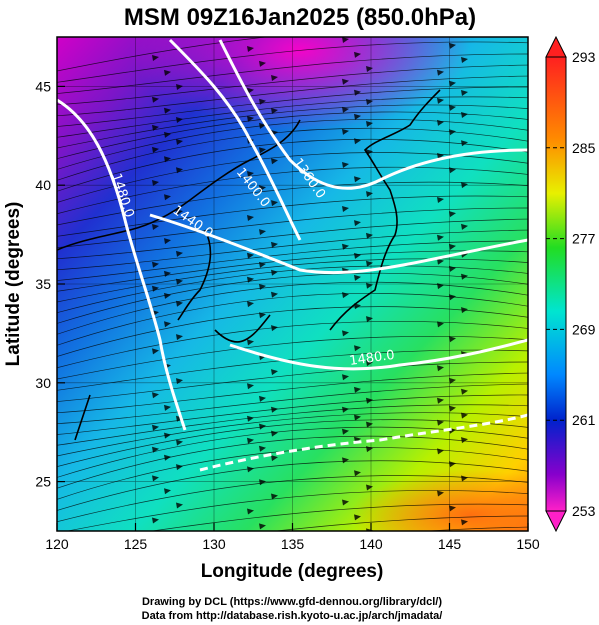 The height and width of the screenshot is (625, 599). Describe the element at coordinates (82, 417) in the screenshot. I see `coastline-taiwan` at that location.